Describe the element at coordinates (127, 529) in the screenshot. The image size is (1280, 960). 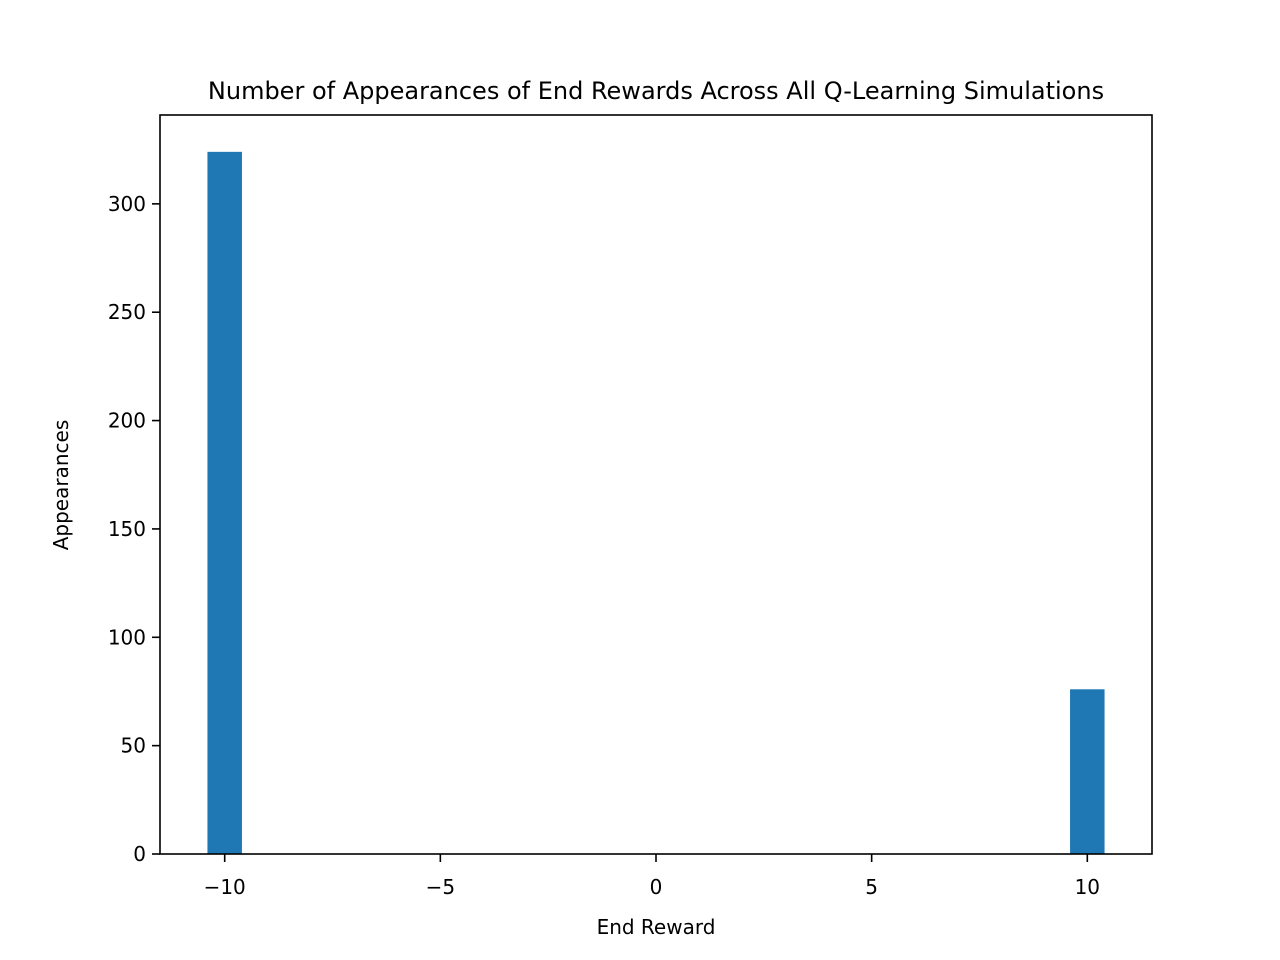
I see `y-tick-label: 150` at that location.